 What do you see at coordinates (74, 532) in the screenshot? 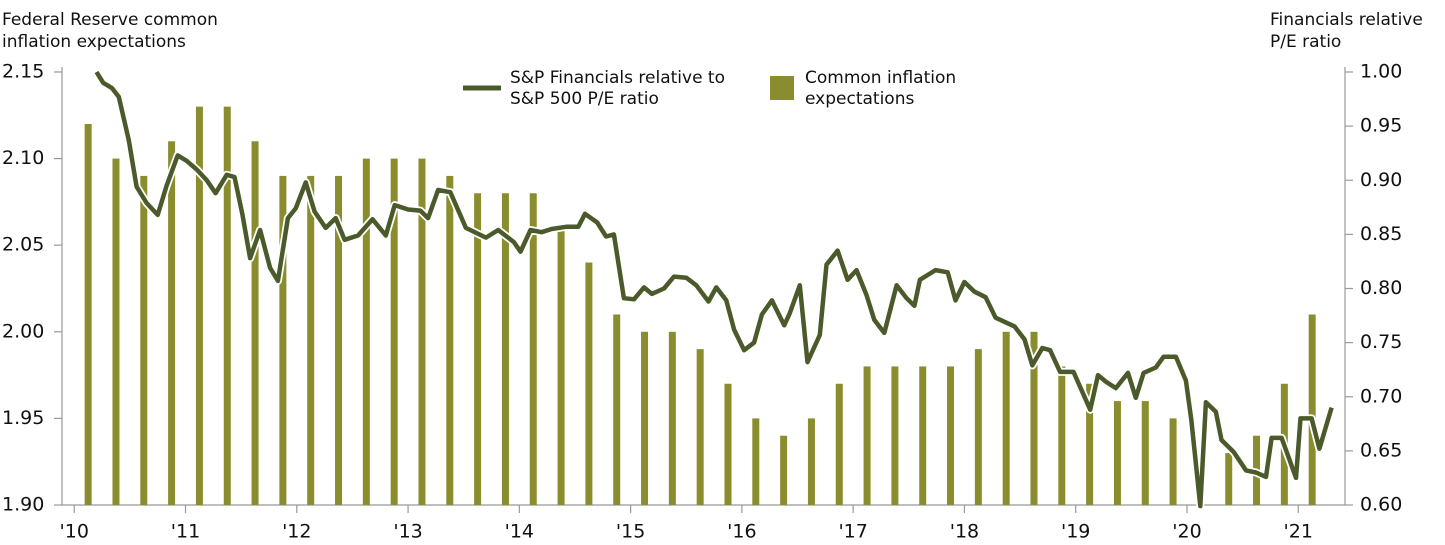
I see `x-tick-label: '10` at bounding box center [74, 532].